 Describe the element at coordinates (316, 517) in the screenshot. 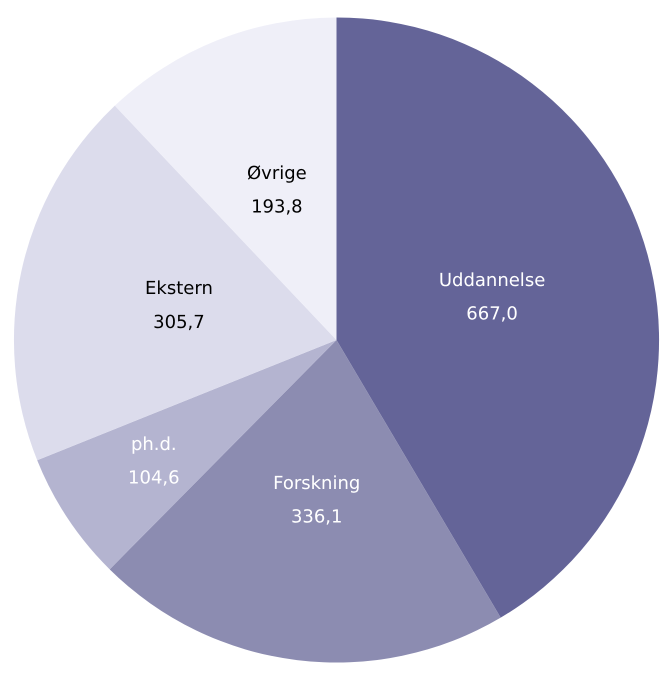

I see `data-label: 336,1` at that location.